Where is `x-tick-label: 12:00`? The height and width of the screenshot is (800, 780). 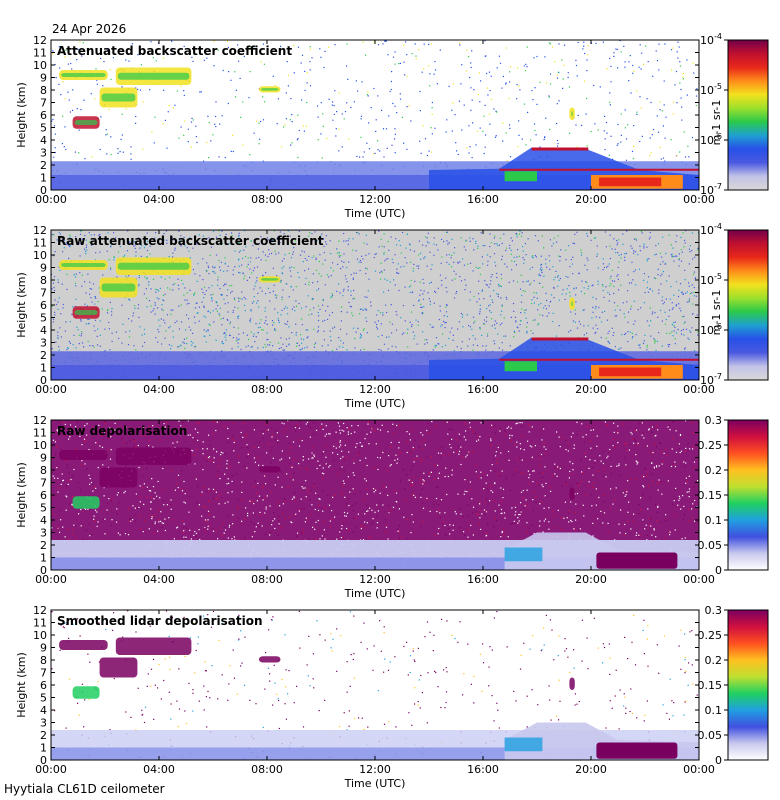
x-tick-label: 12:00 is located at coordinates (375, 199).